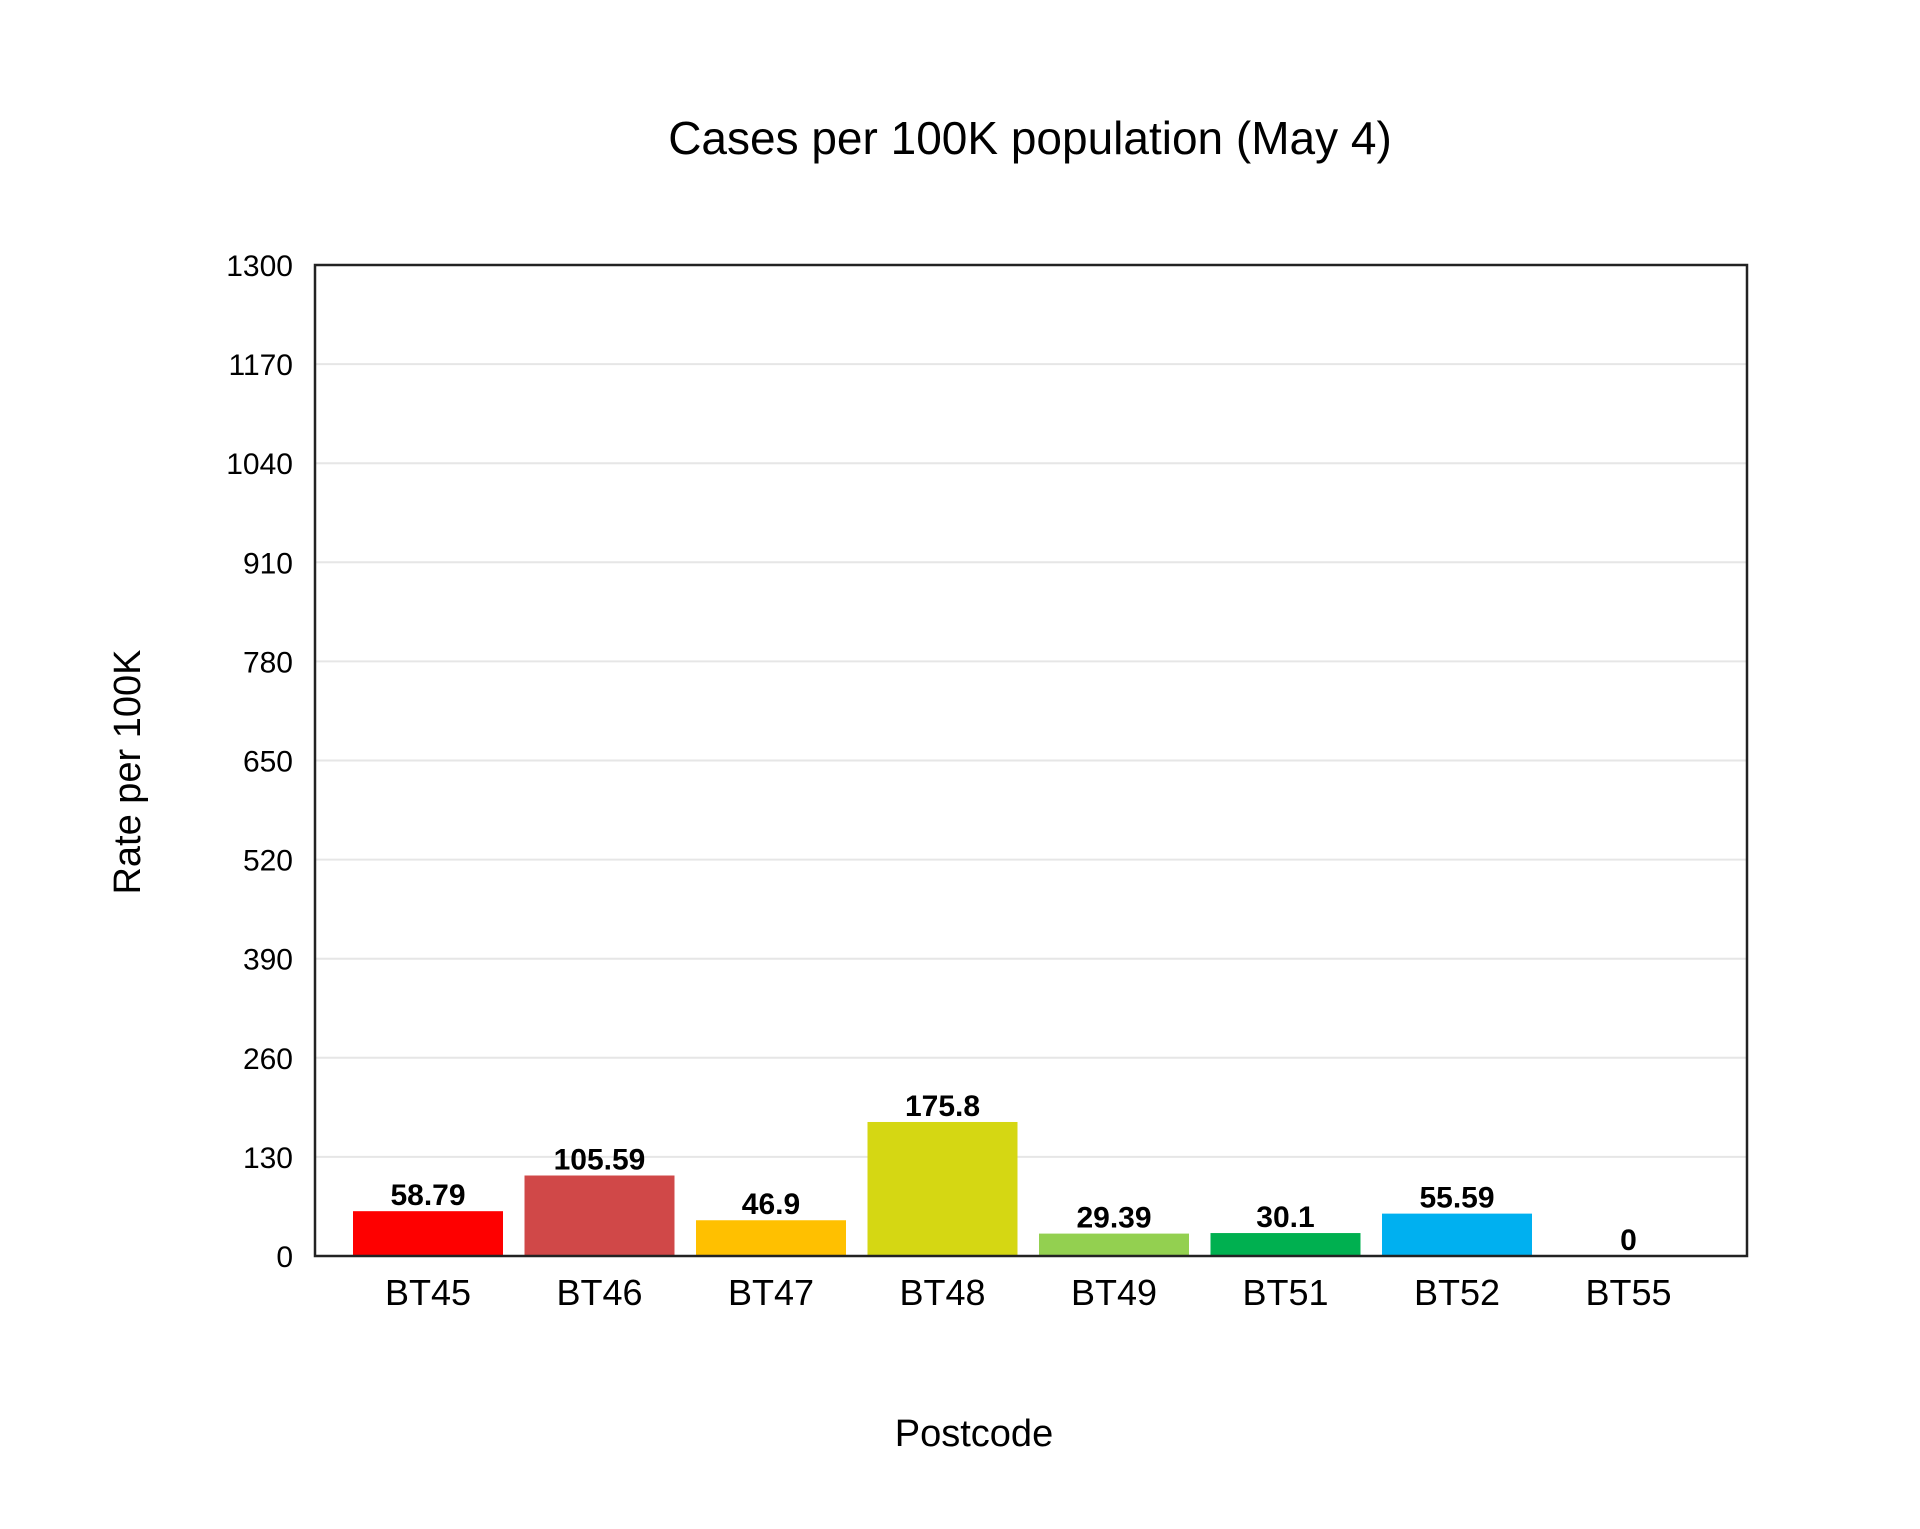 The height and width of the screenshot is (1529, 1920). Describe the element at coordinates (1113, 1218) in the screenshot. I see `data-label: 29.39` at that location.